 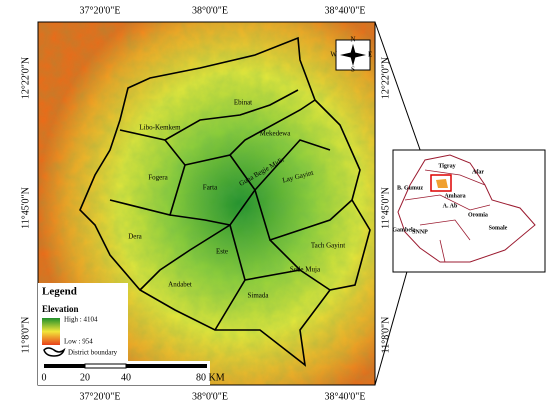 What do you see at coordinates (85, 377) in the screenshot?
I see `scale-label: 20` at bounding box center [85, 377].